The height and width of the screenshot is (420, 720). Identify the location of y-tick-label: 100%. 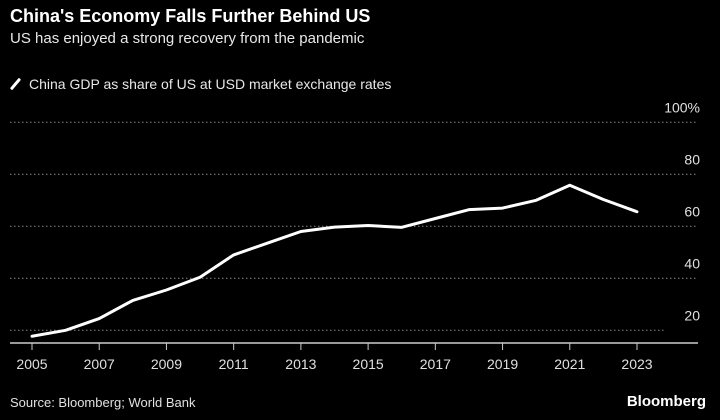
(682, 107).